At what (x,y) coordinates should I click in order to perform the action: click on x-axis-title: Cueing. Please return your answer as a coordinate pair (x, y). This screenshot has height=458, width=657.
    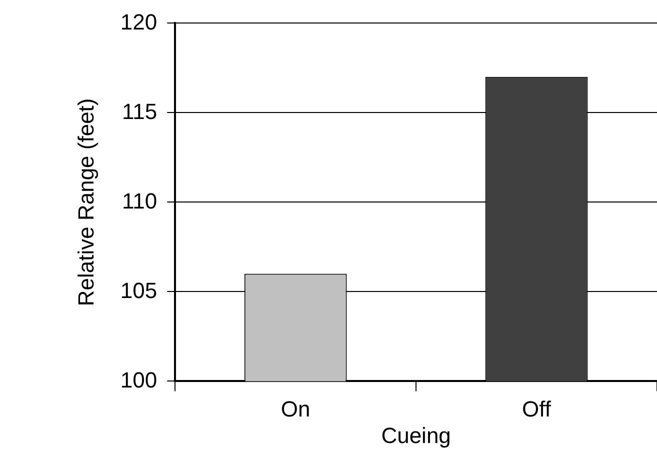
    Looking at the image, I should click on (416, 435).